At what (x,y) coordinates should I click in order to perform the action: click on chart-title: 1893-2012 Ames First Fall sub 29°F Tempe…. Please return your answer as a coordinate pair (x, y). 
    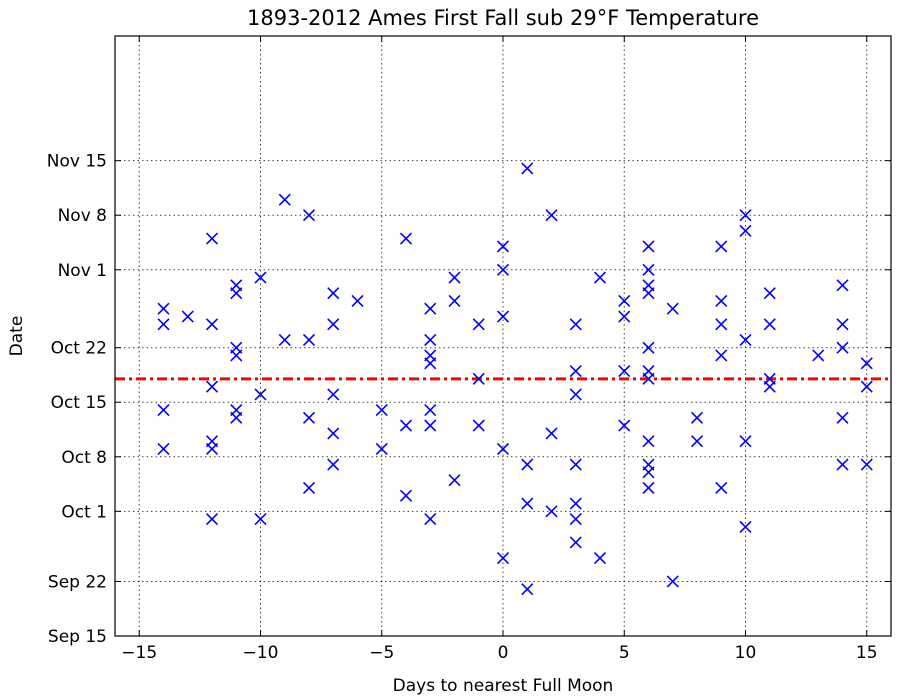
    Looking at the image, I should click on (503, 18).